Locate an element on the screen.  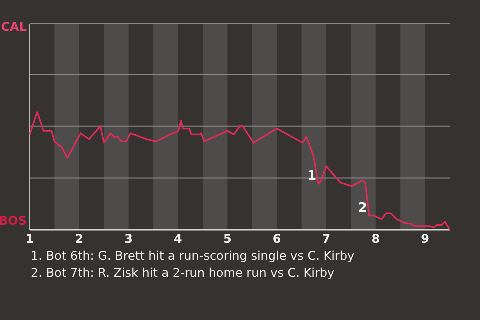
text: BOS is located at coordinates (13, 221).